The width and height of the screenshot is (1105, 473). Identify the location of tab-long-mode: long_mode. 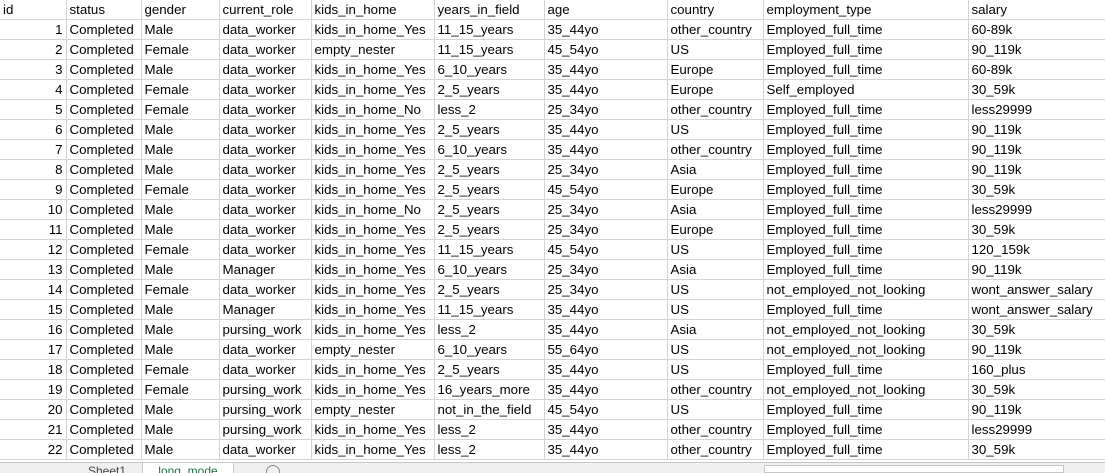
(188, 468).